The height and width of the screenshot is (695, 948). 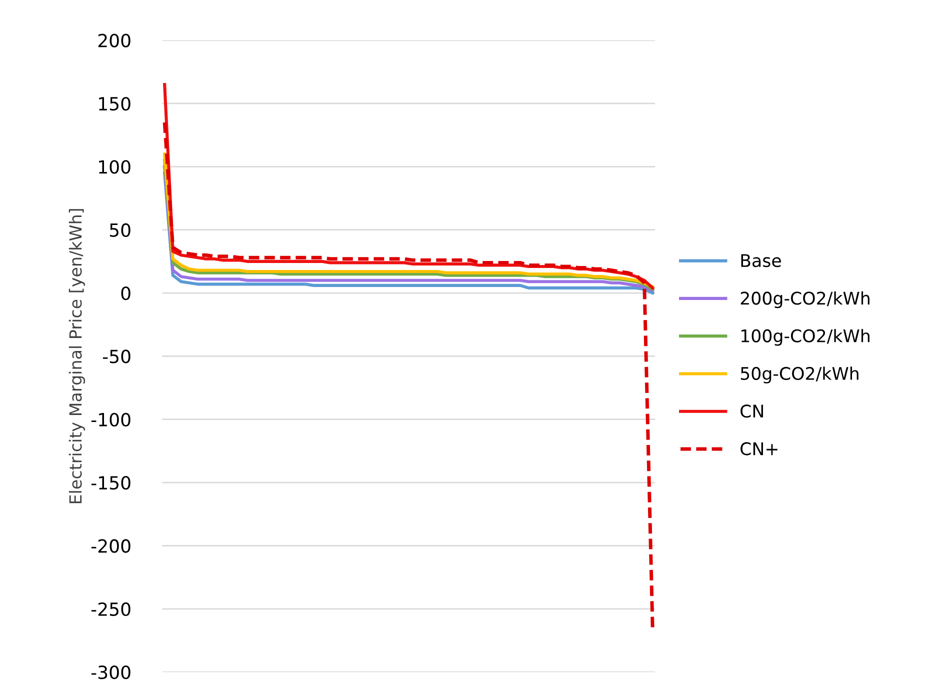 I want to click on y-tick-label: -150, so click(x=110, y=483).